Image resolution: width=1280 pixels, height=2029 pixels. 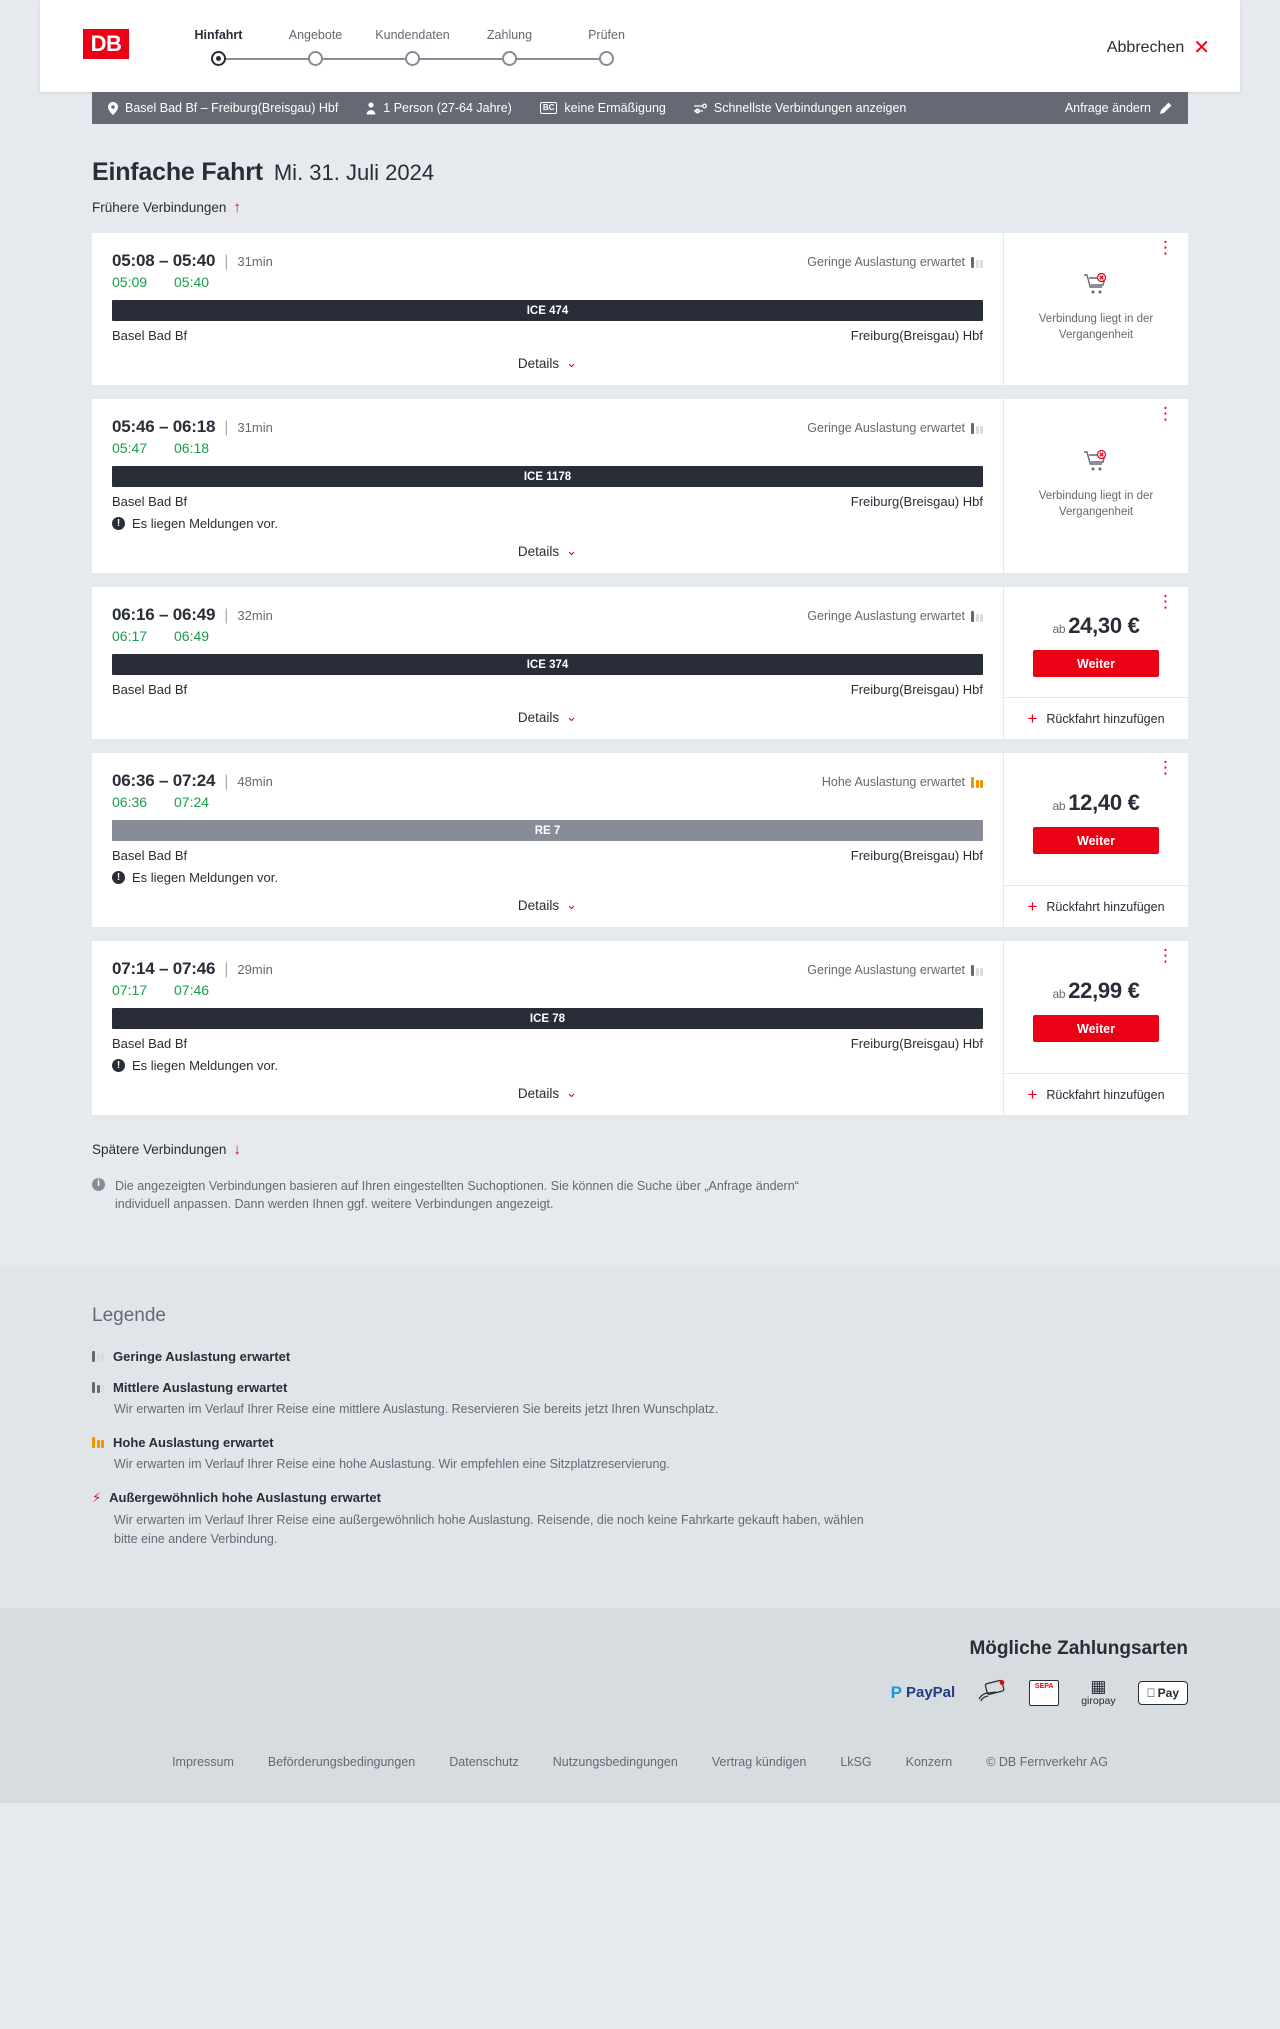 I want to click on footer-link: LkSG, so click(x=856, y=1762).